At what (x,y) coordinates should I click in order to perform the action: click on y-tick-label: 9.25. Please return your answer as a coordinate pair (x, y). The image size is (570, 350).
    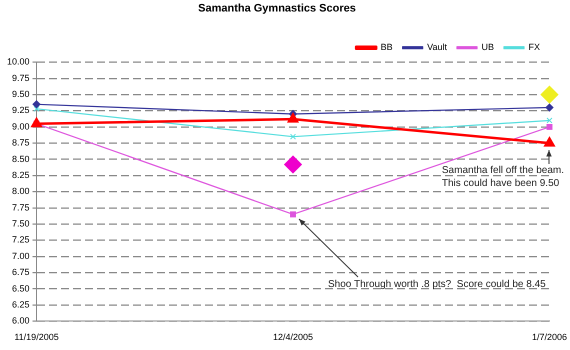
    Looking at the image, I should click on (21, 110).